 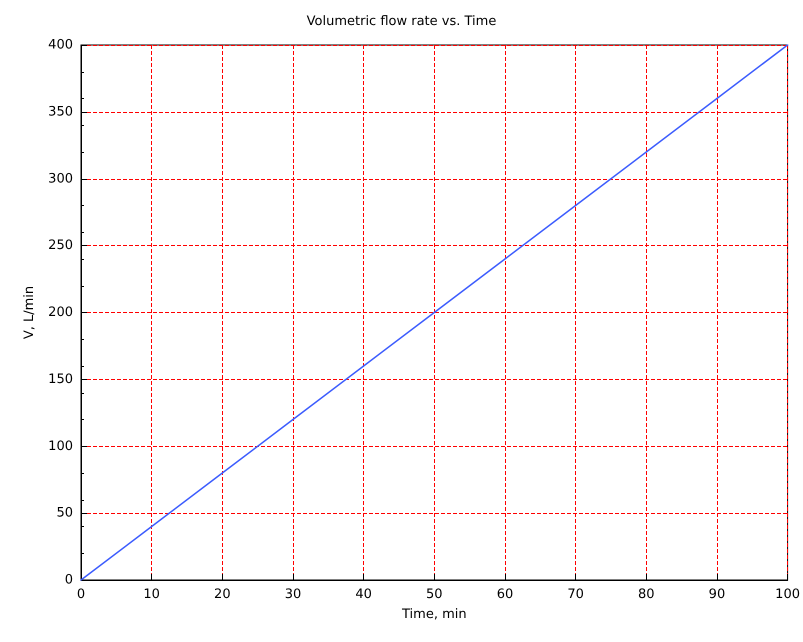 What do you see at coordinates (68, 580) in the screenshot?
I see `y-tick-label: 0` at bounding box center [68, 580].